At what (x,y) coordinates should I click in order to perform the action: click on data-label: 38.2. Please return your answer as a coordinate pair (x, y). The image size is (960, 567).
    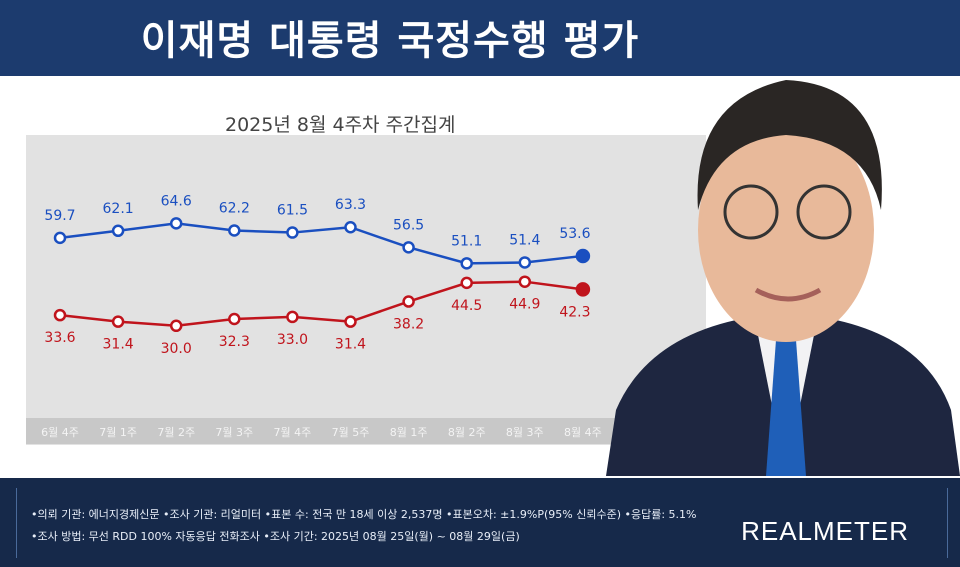
    Looking at the image, I should click on (408, 325).